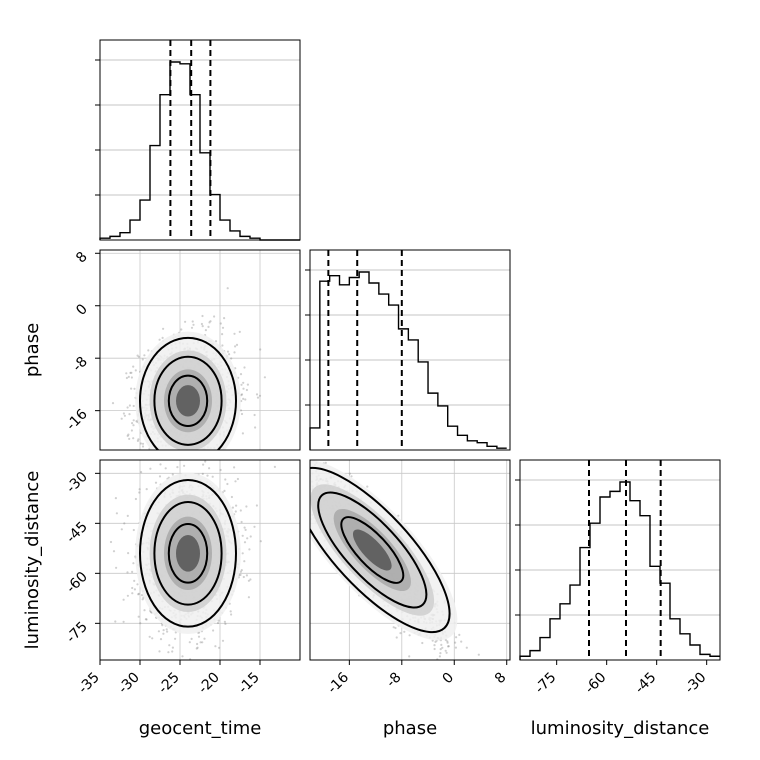 The height and width of the screenshot is (760, 760). I want to click on contour-line, so click(372, 550).